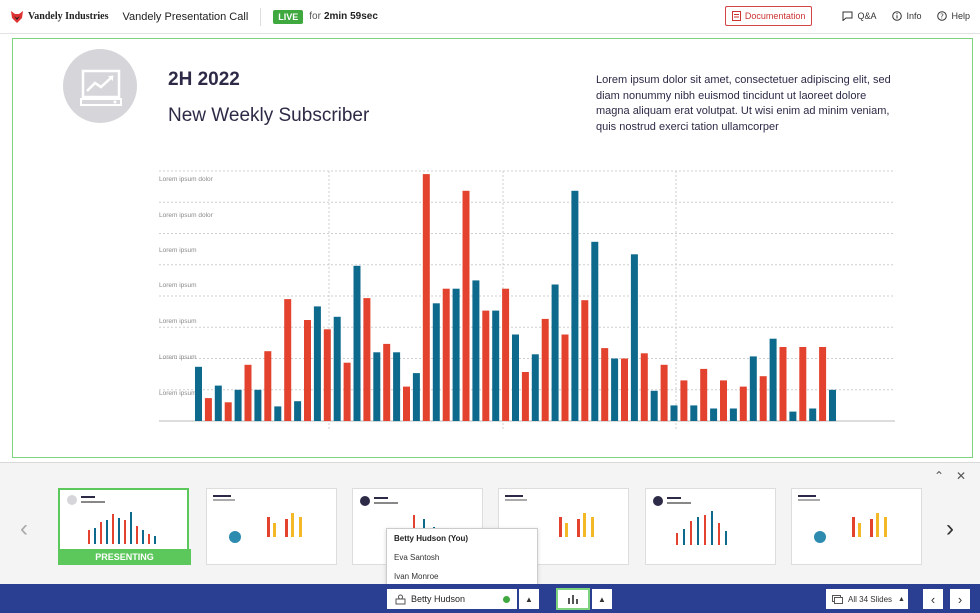 Image resolution: width=980 pixels, height=613 pixels. I want to click on chevron-right-icon: ›, so click(960, 599).